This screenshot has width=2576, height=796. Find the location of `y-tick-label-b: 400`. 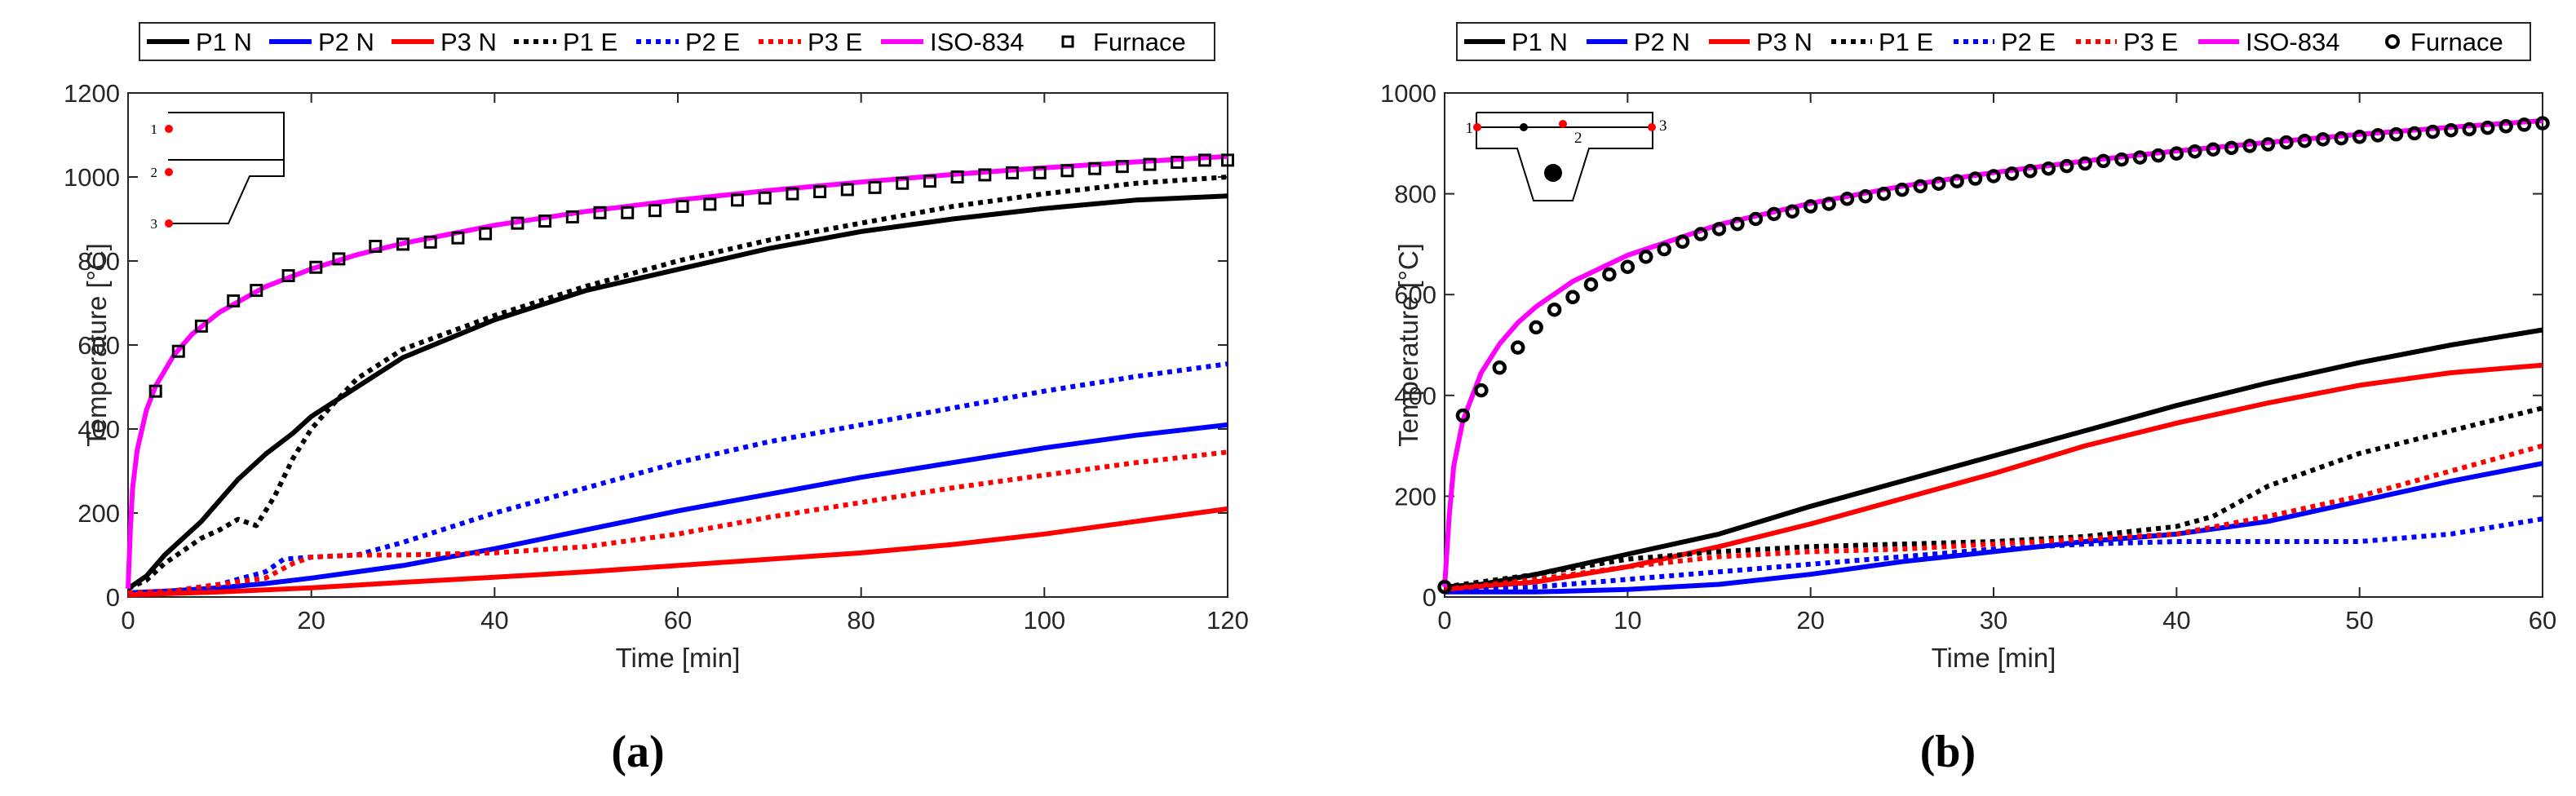

y-tick-label-b: 400 is located at coordinates (1415, 396).